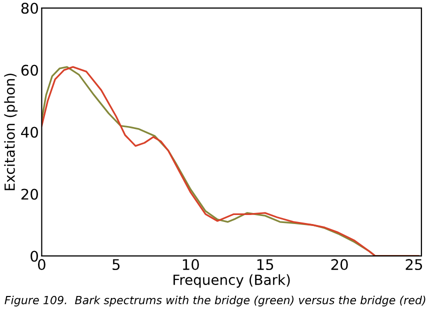 The height and width of the screenshot is (322, 439). Describe the element at coordinates (190, 264) in the screenshot. I see `x-tick-label: 10` at that location.